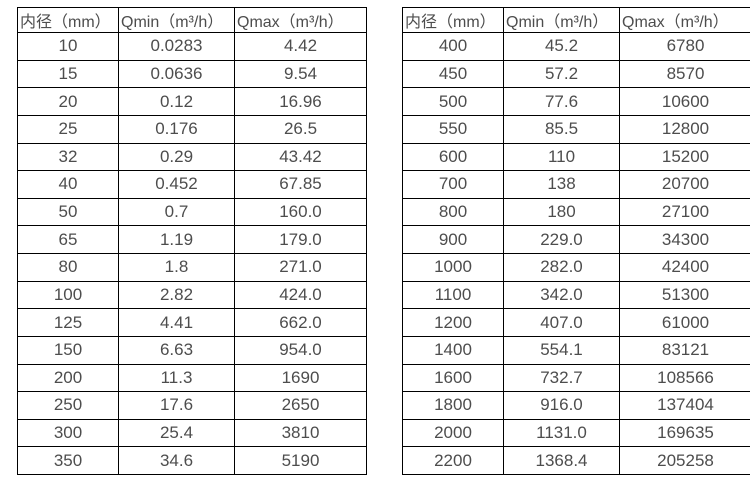 The width and height of the screenshot is (750, 483). I want to click on table-row: 600 110 15200, so click(576, 157).